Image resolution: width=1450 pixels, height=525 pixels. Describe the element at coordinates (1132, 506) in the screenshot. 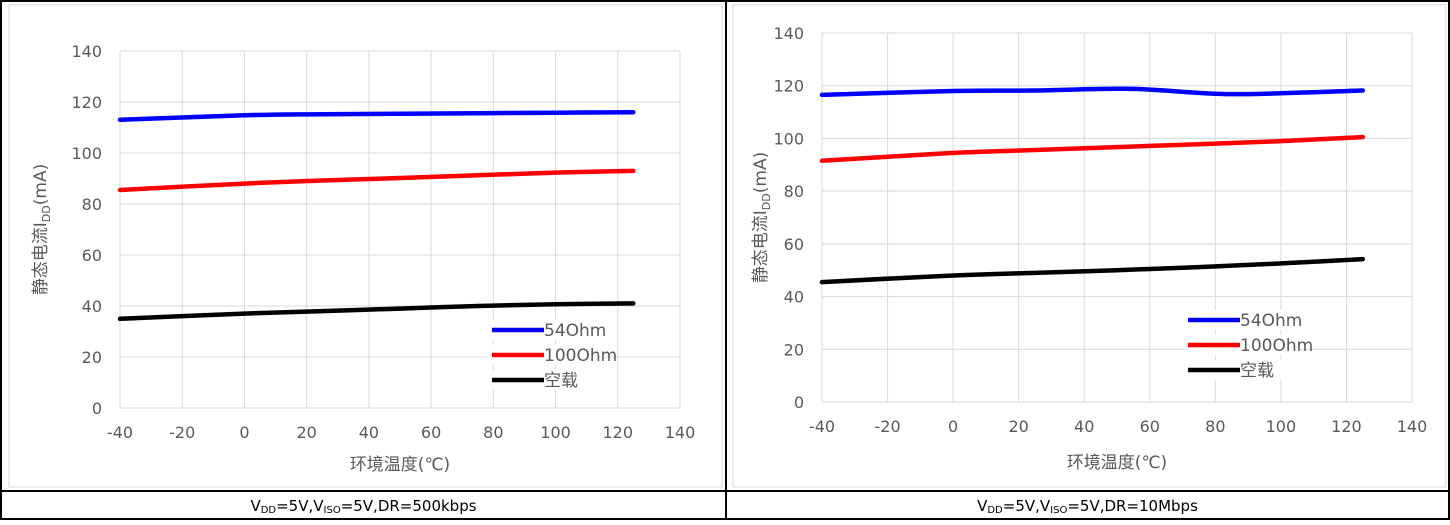

I see `caption-right-part: =5V,DR=10Mbps` at that location.